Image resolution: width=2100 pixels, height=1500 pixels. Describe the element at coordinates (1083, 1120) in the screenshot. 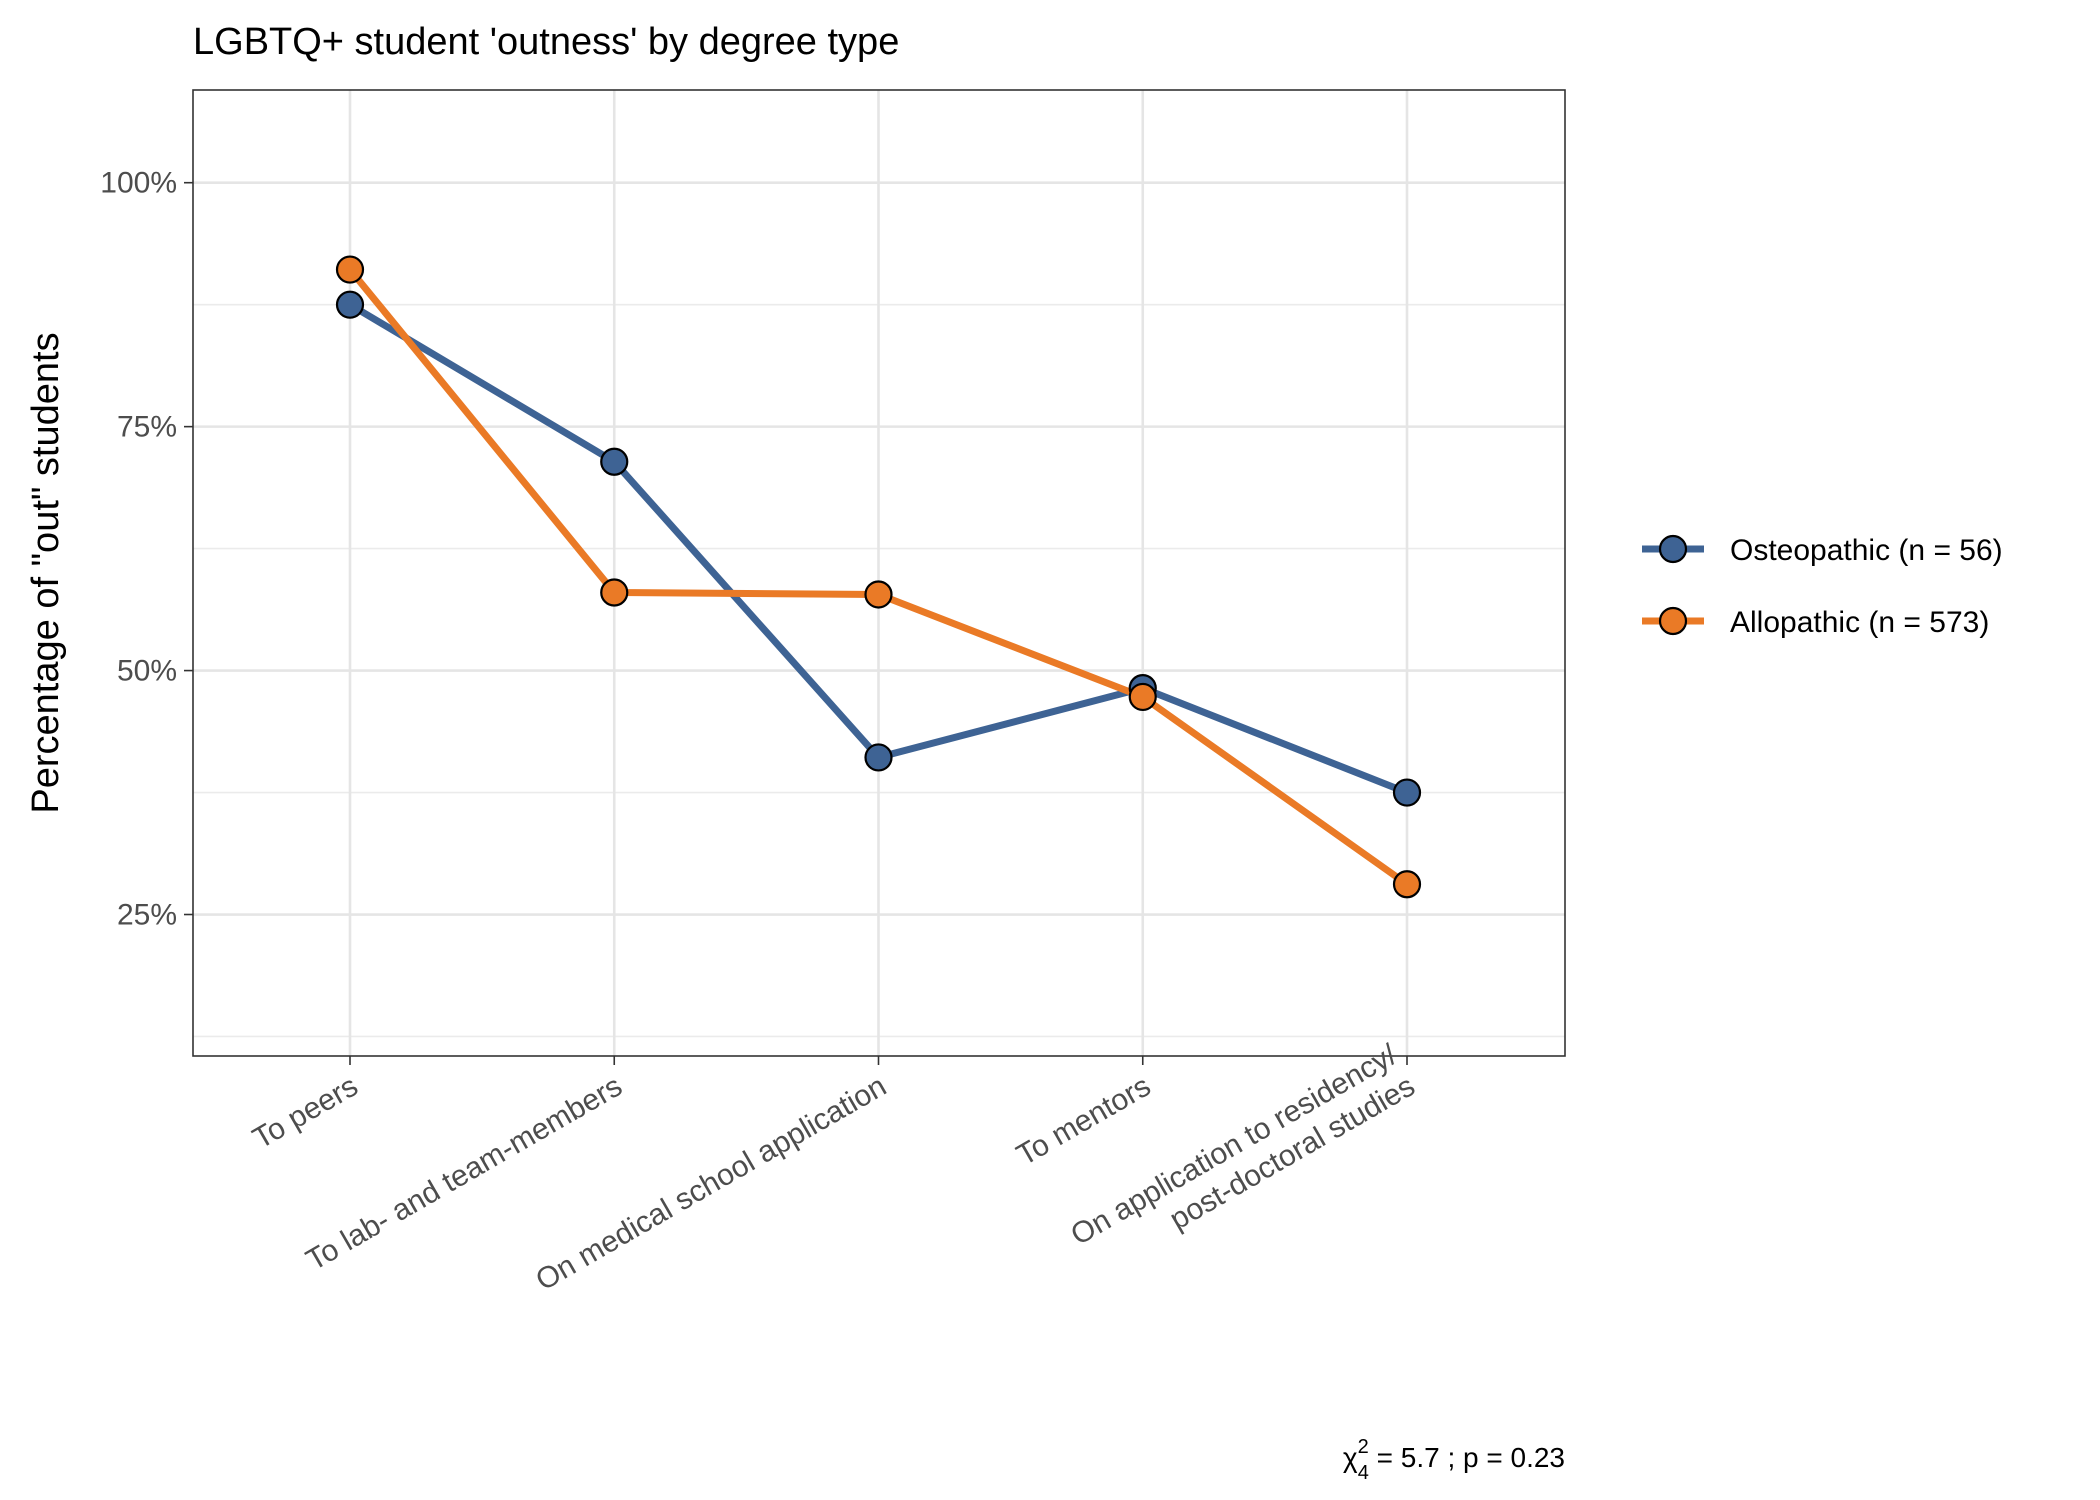

I see `x-tick-label: To mentors` at that location.